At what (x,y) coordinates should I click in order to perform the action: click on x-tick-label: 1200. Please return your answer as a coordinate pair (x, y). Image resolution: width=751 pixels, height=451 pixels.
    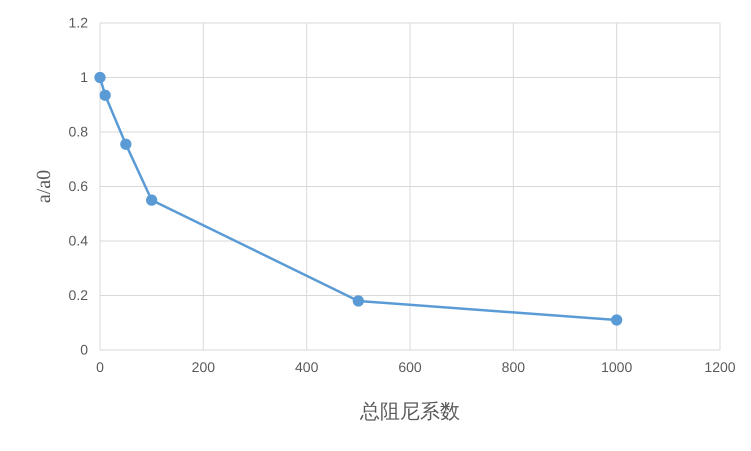
    Looking at the image, I should click on (720, 366).